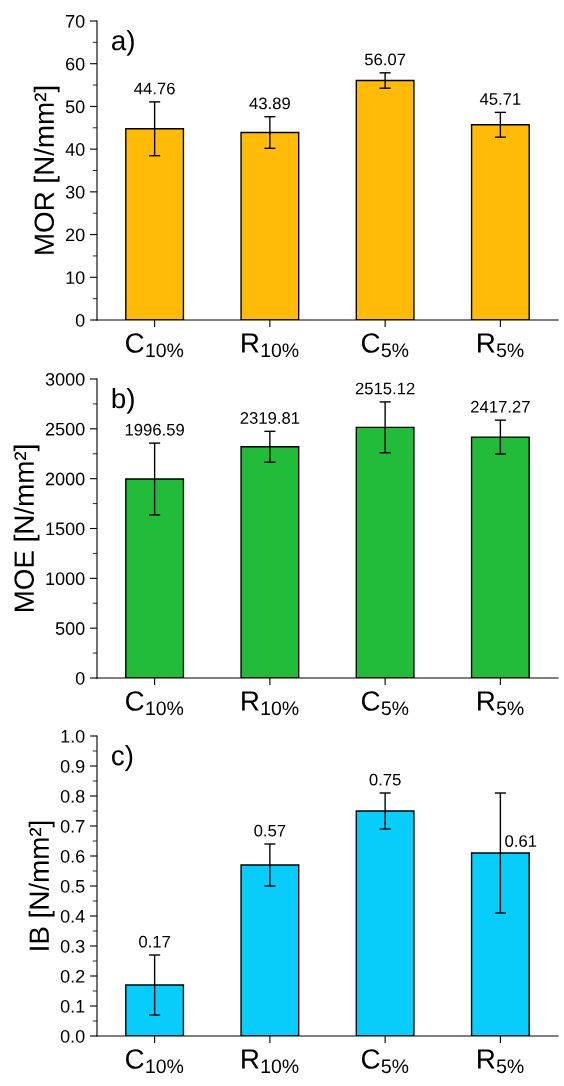 The width and height of the screenshot is (564, 1086). I want to click on y-tick-label: 0.9, so click(72, 766).